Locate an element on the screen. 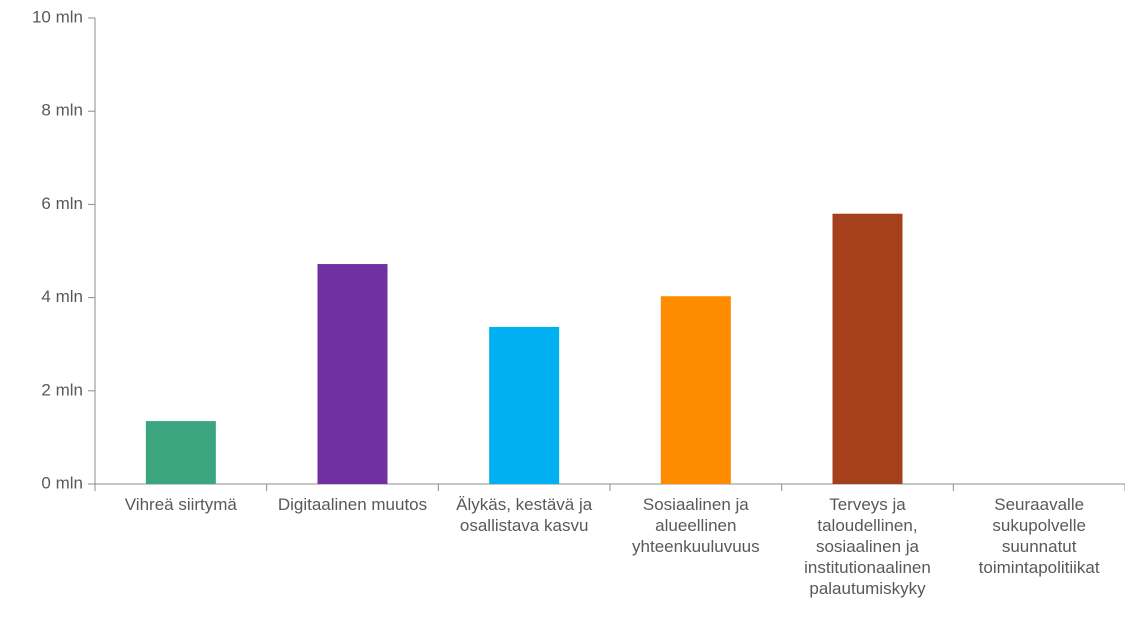 The image size is (1125, 626). y-tick-label: 4 mln is located at coordinates (62, 296).